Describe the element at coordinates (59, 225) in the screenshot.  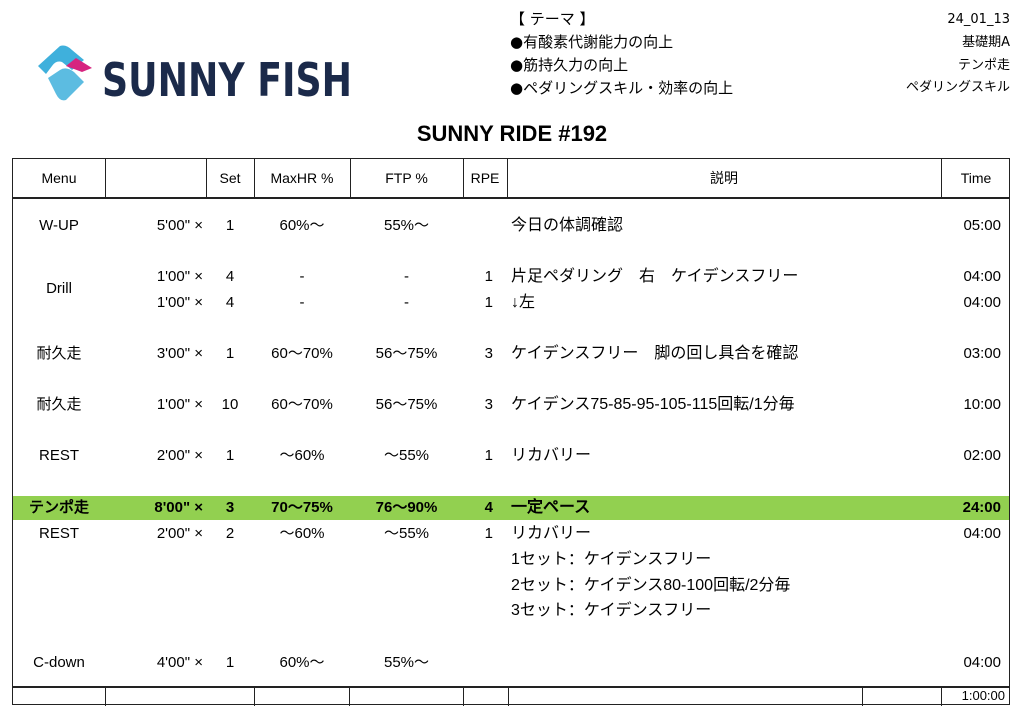
I see `menu-cell: W-UP` at that location.